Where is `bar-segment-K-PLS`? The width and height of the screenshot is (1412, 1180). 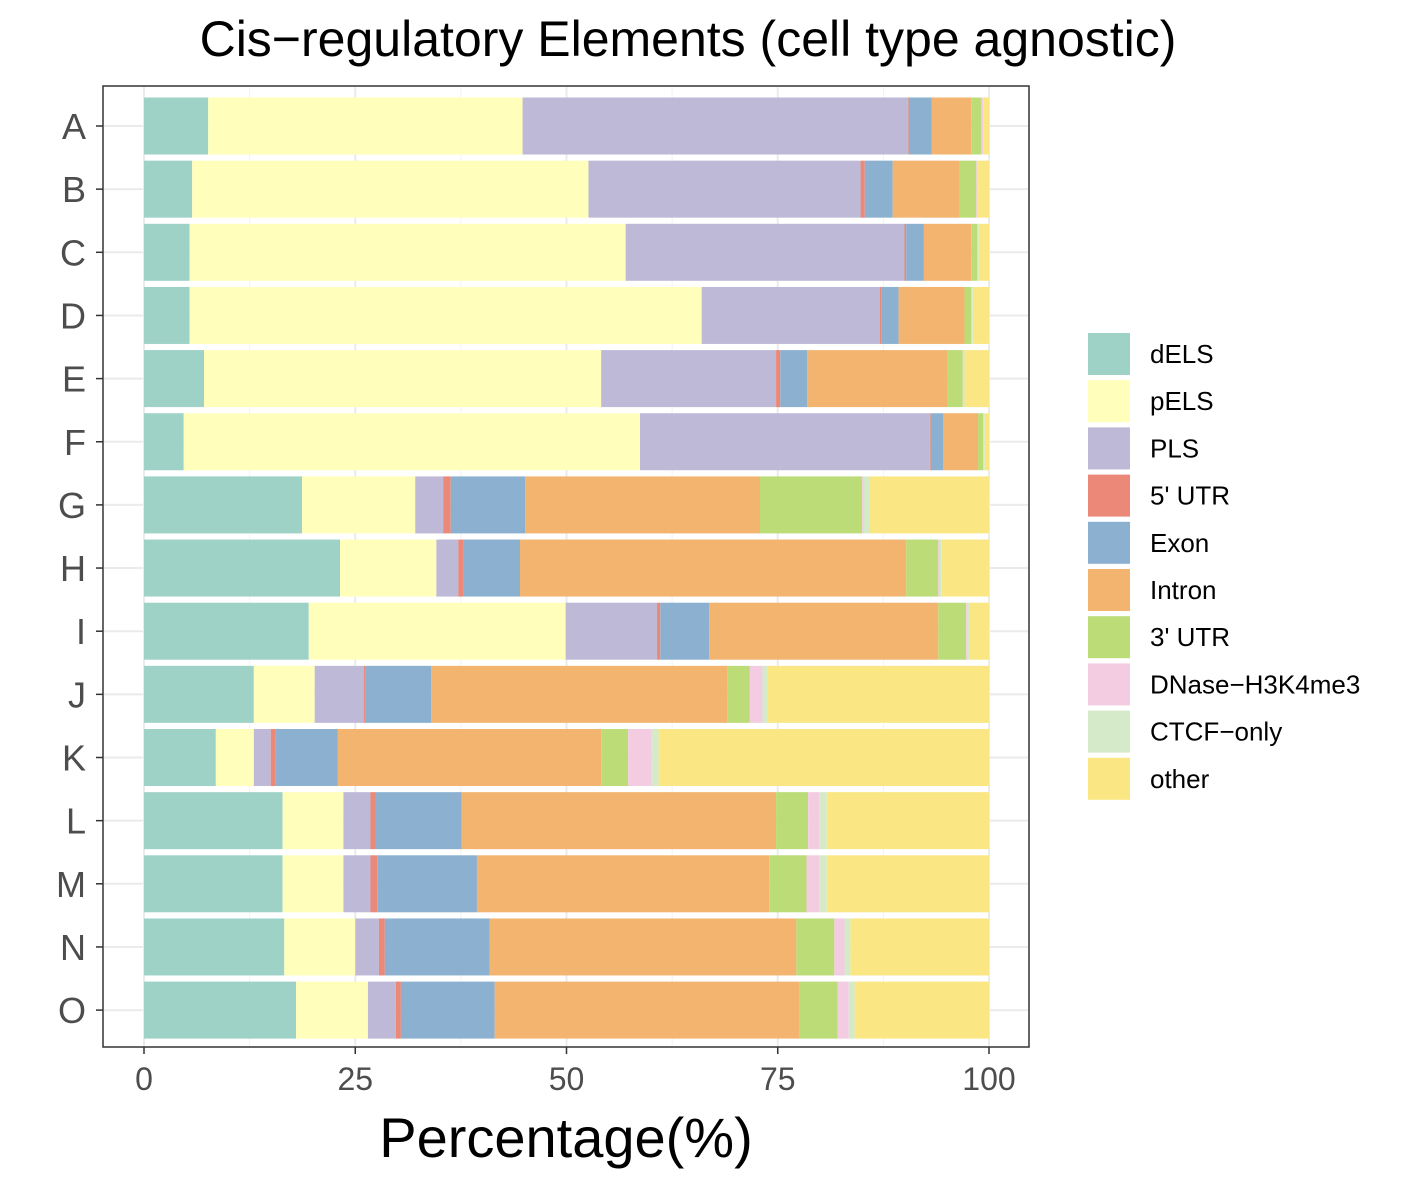
bar-segment-K-PLS is located at coordinates (262, 757).